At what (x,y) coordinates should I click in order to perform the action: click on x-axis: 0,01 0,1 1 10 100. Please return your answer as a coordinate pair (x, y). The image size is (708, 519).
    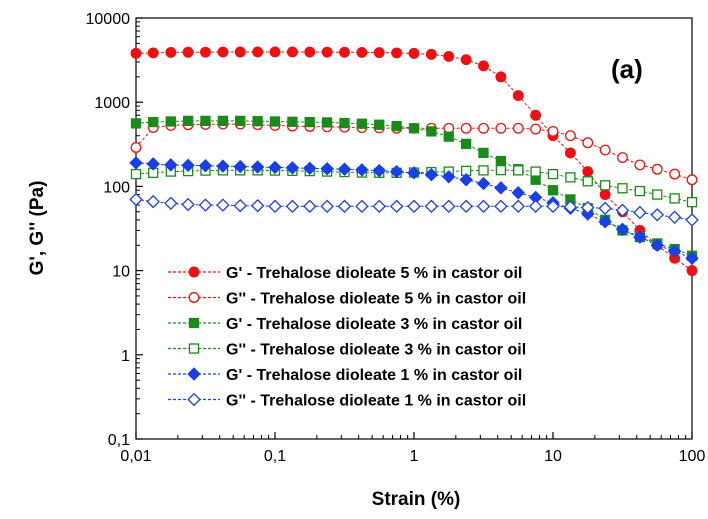
    Looking at the image, I should click on (412, 448).